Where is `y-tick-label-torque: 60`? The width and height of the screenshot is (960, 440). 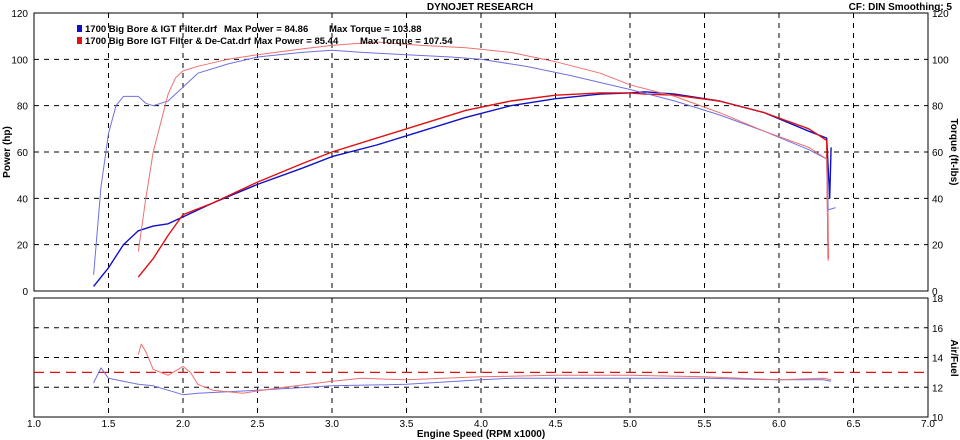 y-tick-label-torque: 60 is located at coordinates (938, 153).